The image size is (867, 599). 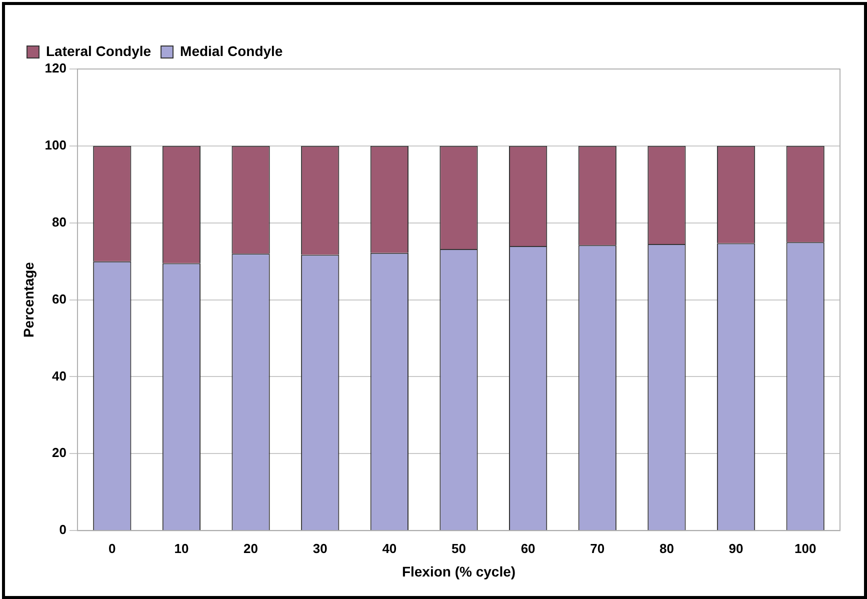 I want to click on x-tick-label: 0, so click(x=112, y=548).